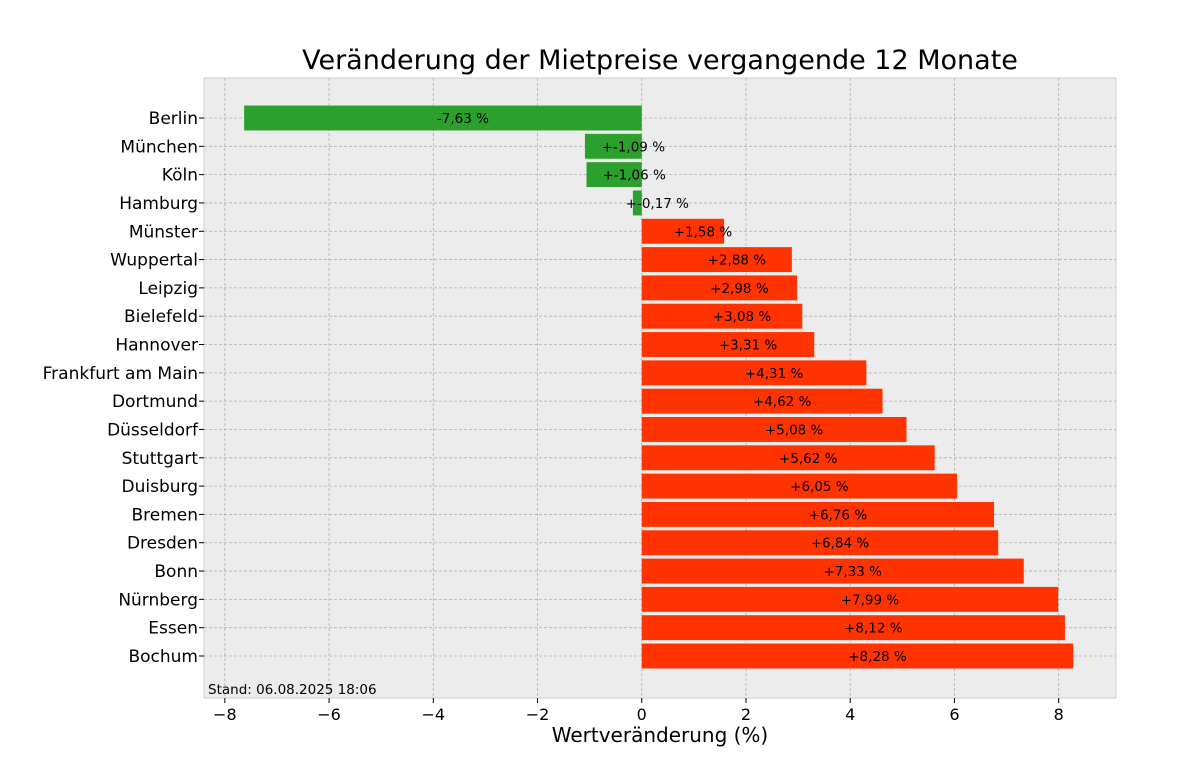 The width and height of the screenshot is (1200, 775). I want to click on bar-value-label: +6,05 %, so click(819, 487).